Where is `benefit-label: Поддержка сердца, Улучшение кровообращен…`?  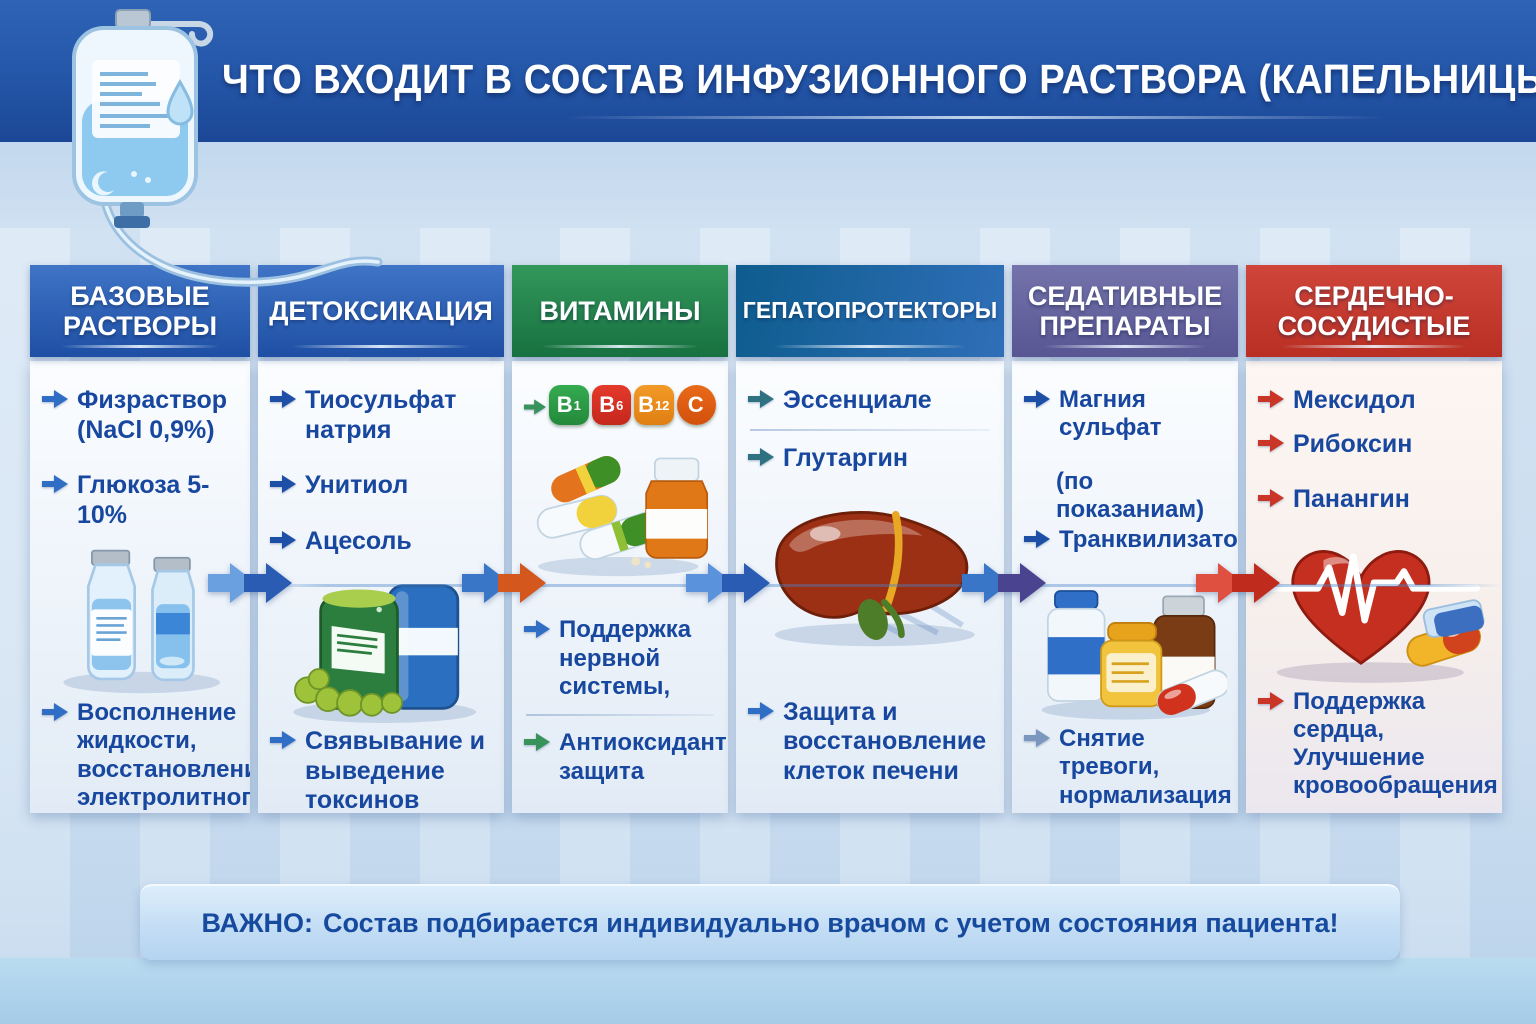 benefit-label: Поддержка сердца, Улучшение кровообращен… is located at coordinates (1395, 743).